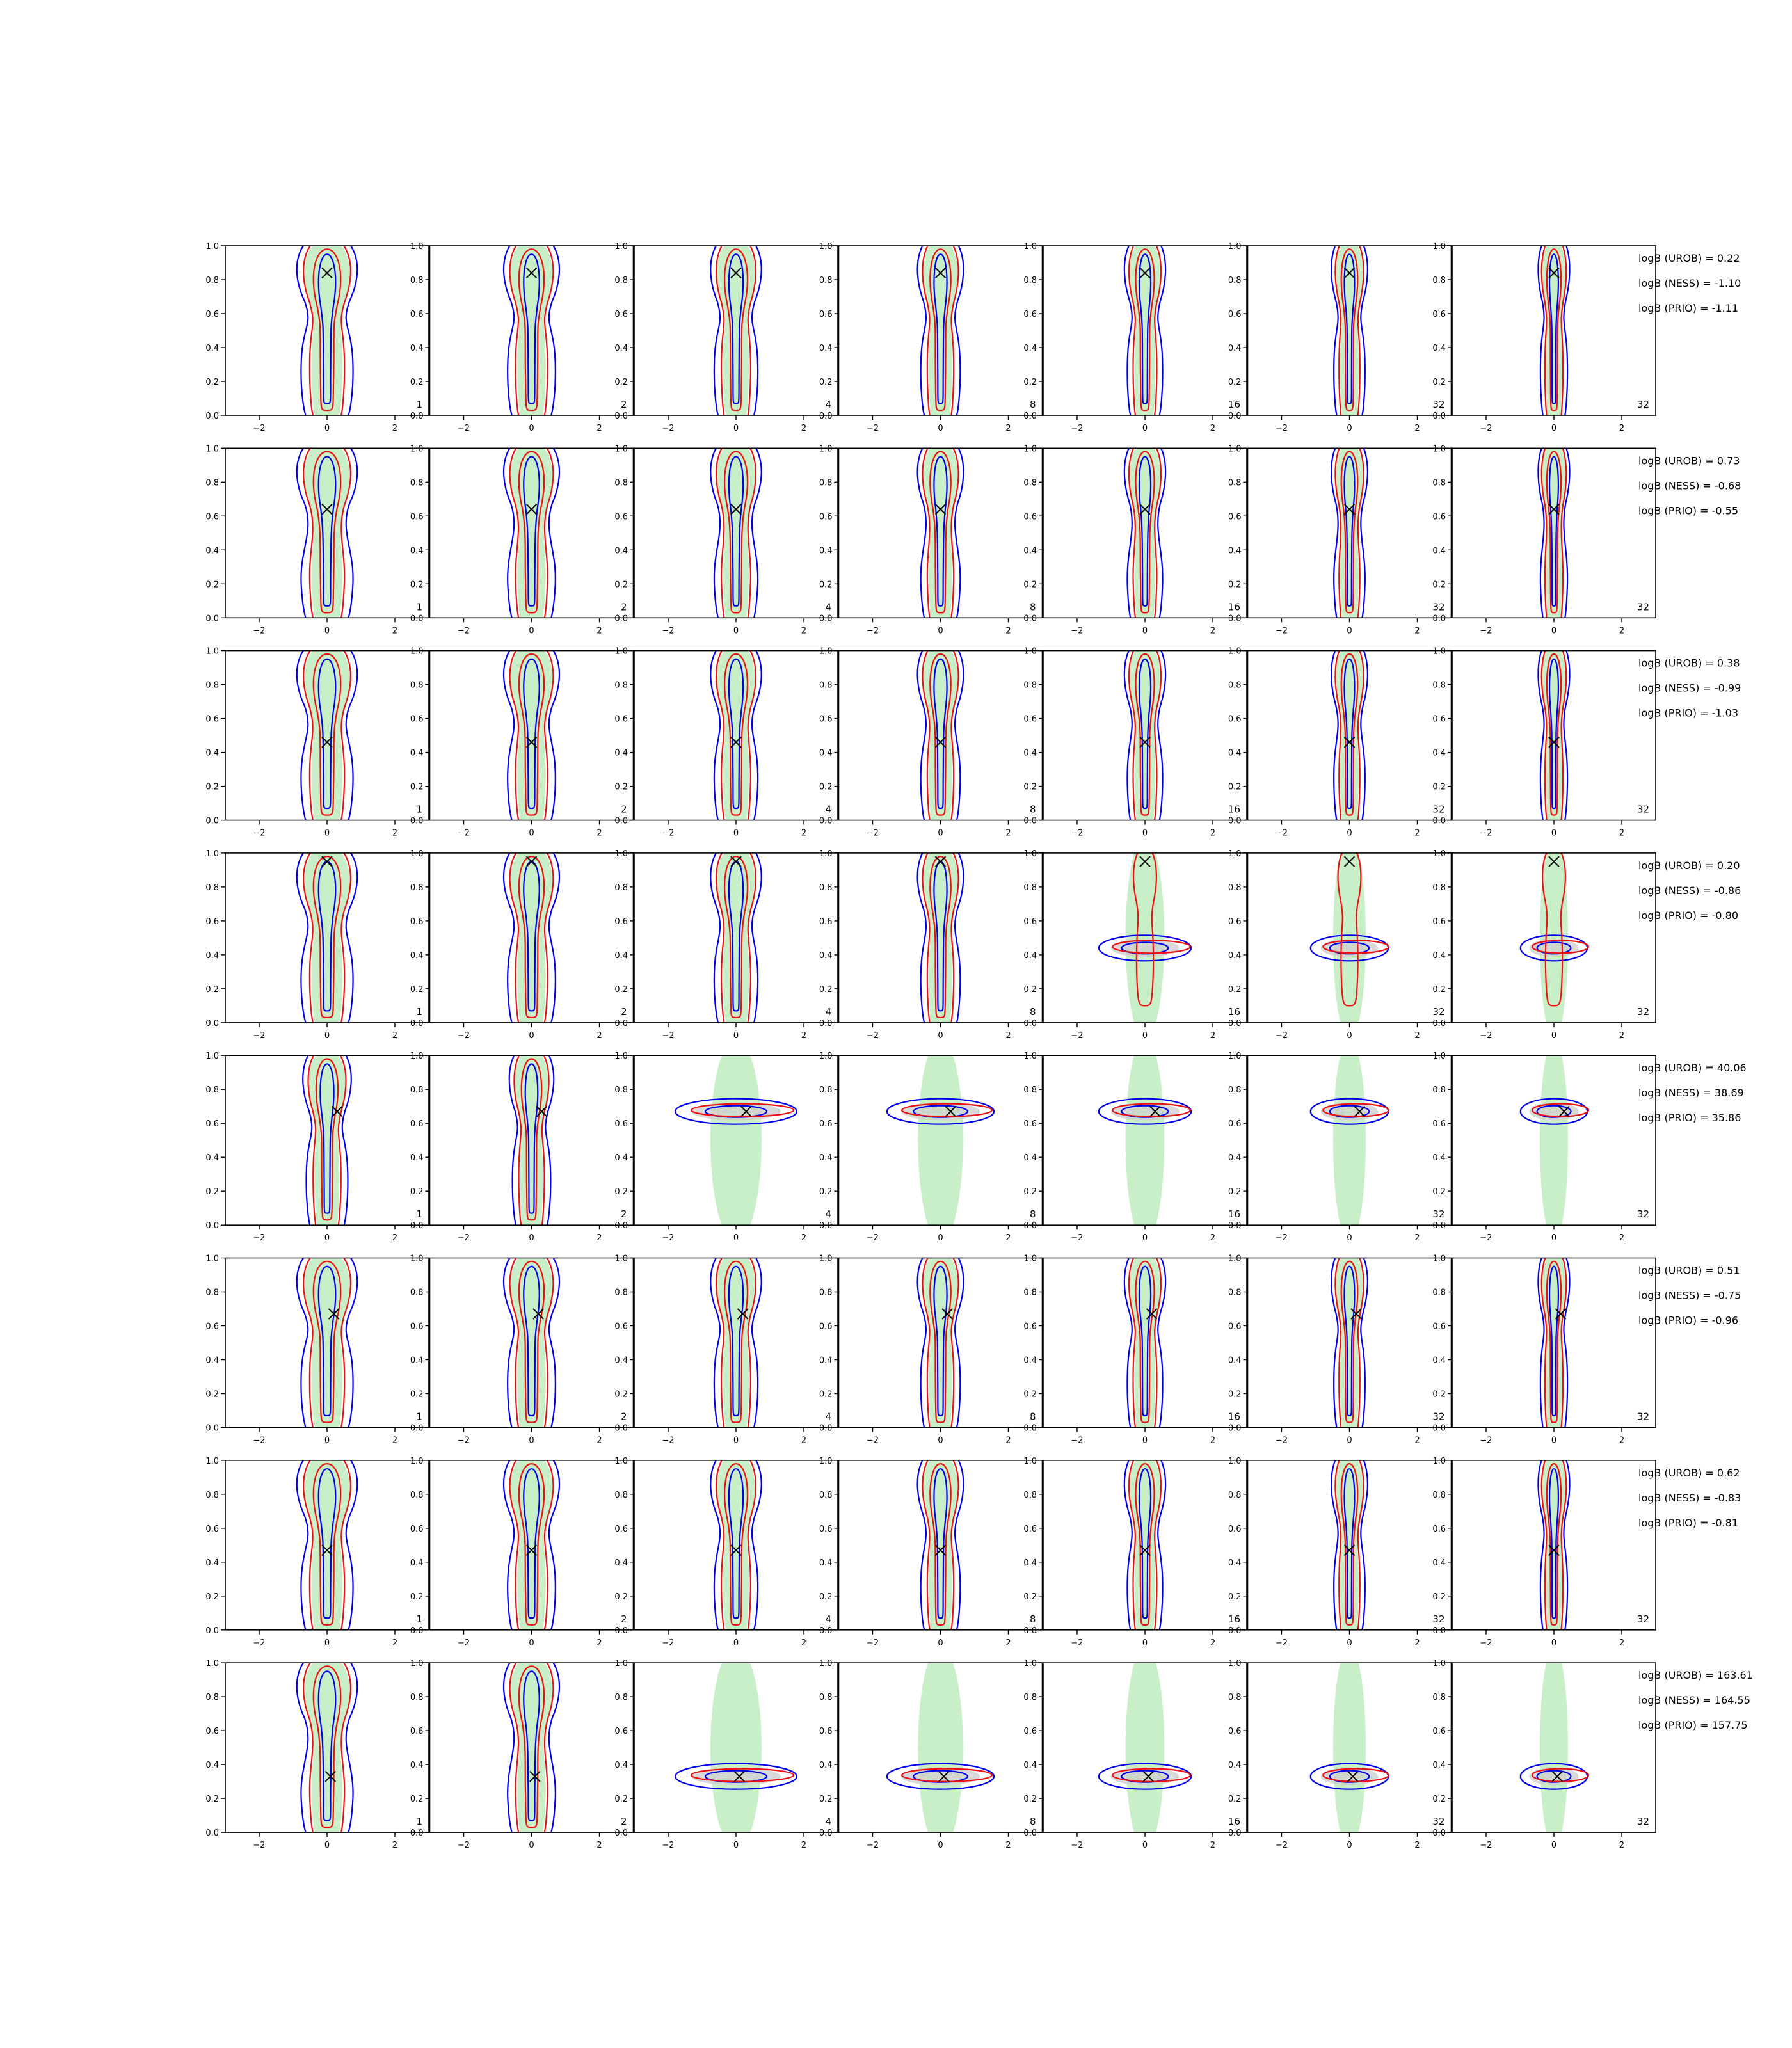 This screenshot has height=2048, width=1792. What do you see at coordinates (1688, 510) in the screenshot?
I see `logb-annotation: logB (PRIO) = -0.55` at bounding box center [1688, 510].